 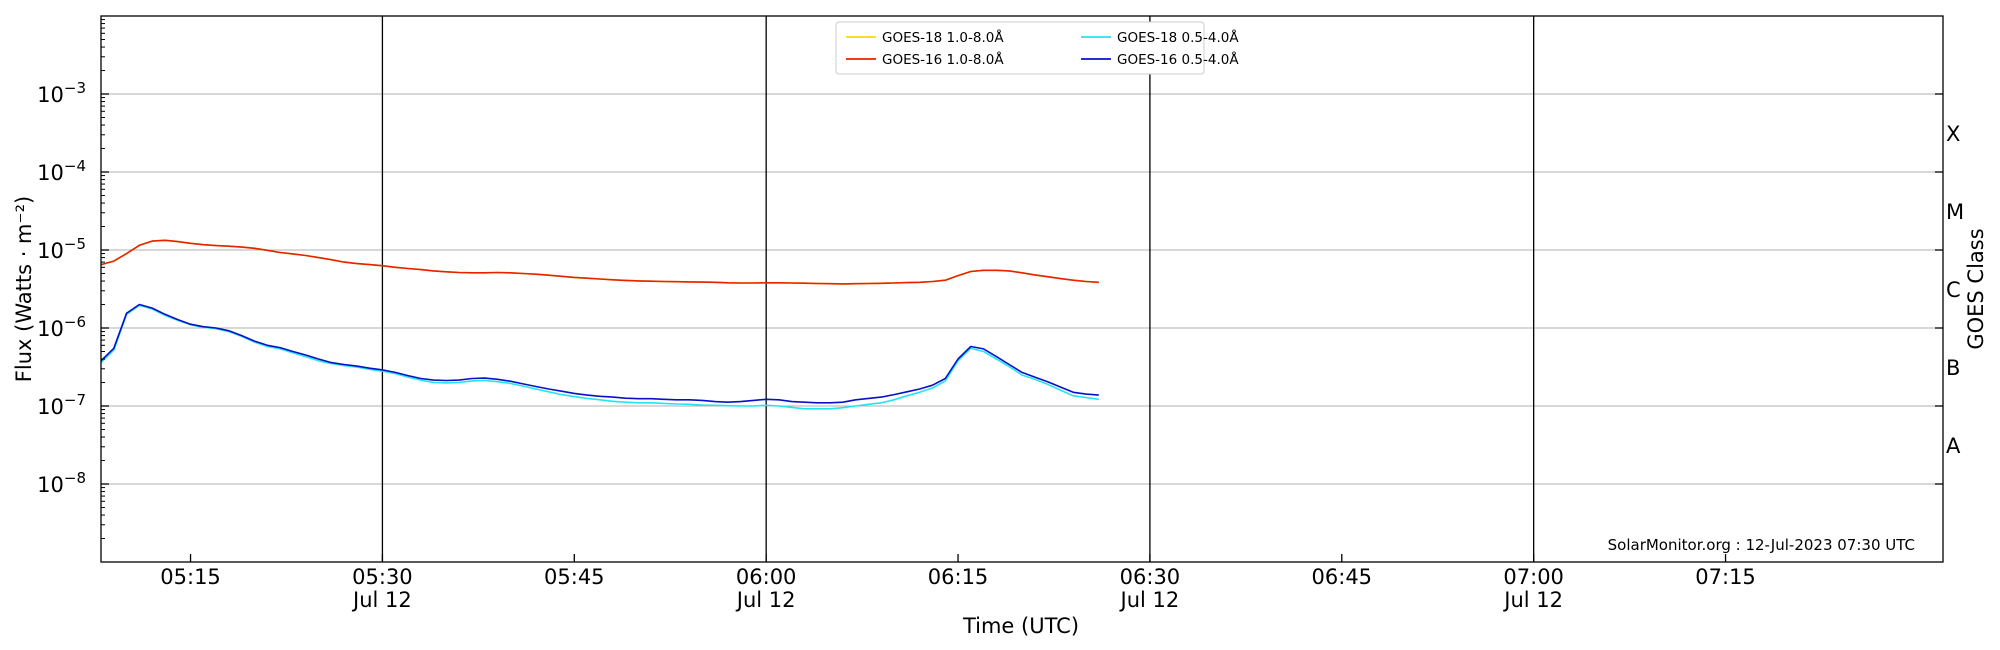 What do you see at coordinates (1178, 59) in the screenshot?
I see `legend-entry-label: GOES-16 0.5-4.0Å` at bounding box center [1178, 59].